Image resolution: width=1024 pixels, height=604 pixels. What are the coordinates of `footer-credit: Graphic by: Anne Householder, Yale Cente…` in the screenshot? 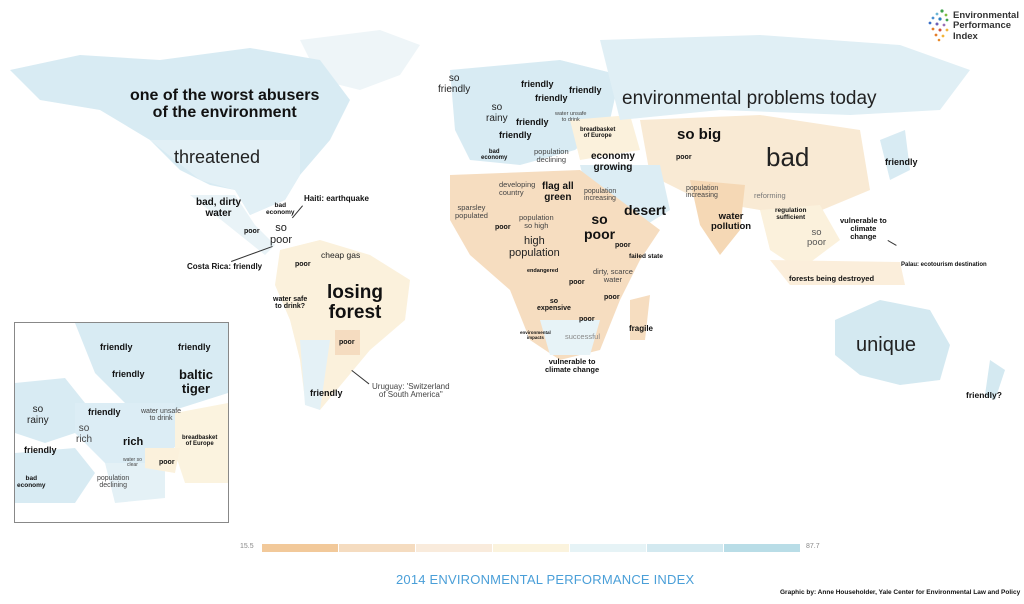 It's located at (900, 592).